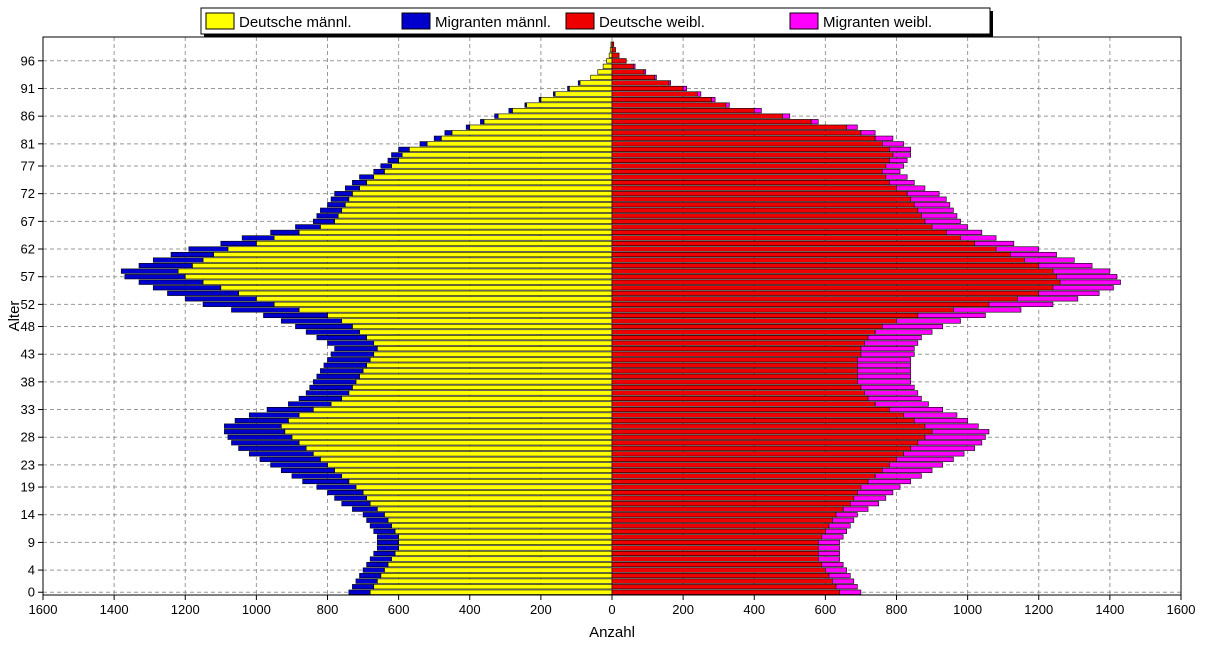 The image size is (1218, 646). I want to click on y-axis-label: Alter, so click(14, 316).